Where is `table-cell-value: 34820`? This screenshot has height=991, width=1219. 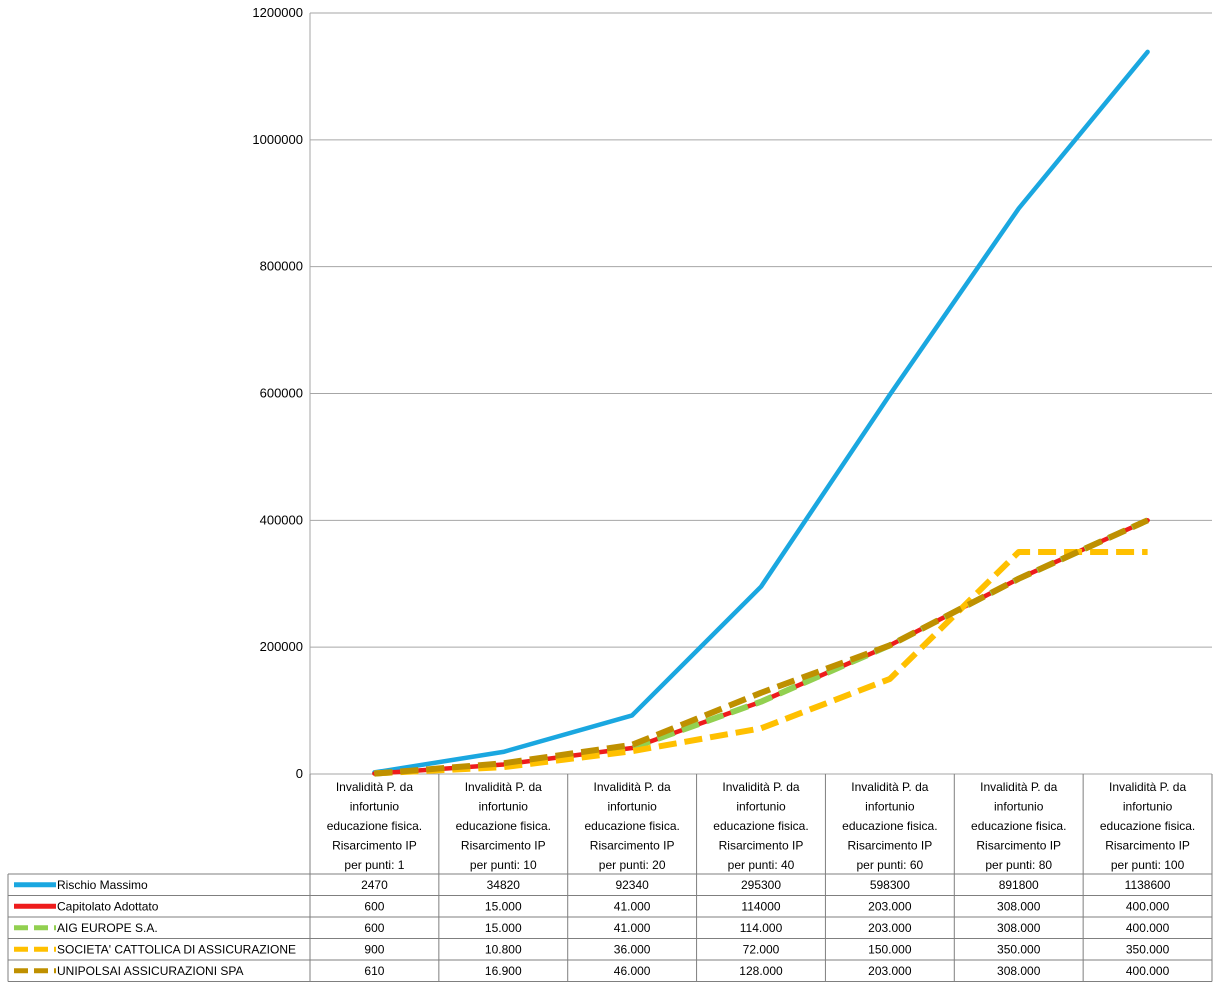
table-cell-value: 34820 is located at coordinates (504, 885).